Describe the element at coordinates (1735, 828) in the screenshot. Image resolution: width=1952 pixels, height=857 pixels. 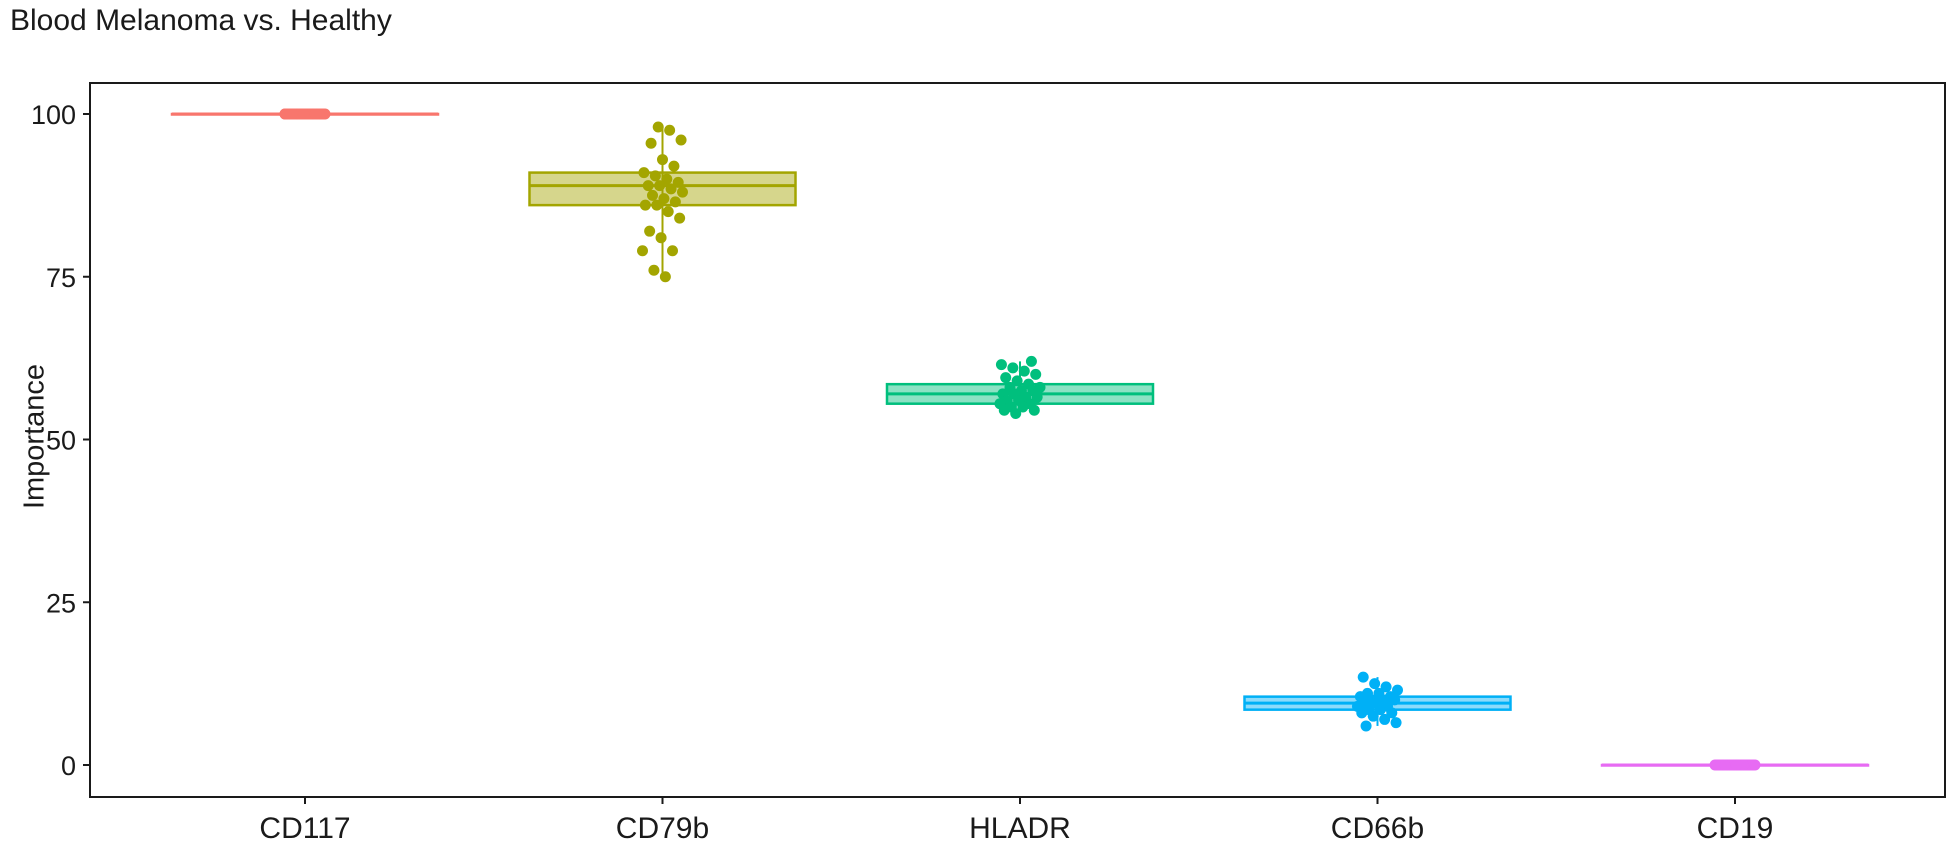
I see `x-tick-label: CD19` at that location.